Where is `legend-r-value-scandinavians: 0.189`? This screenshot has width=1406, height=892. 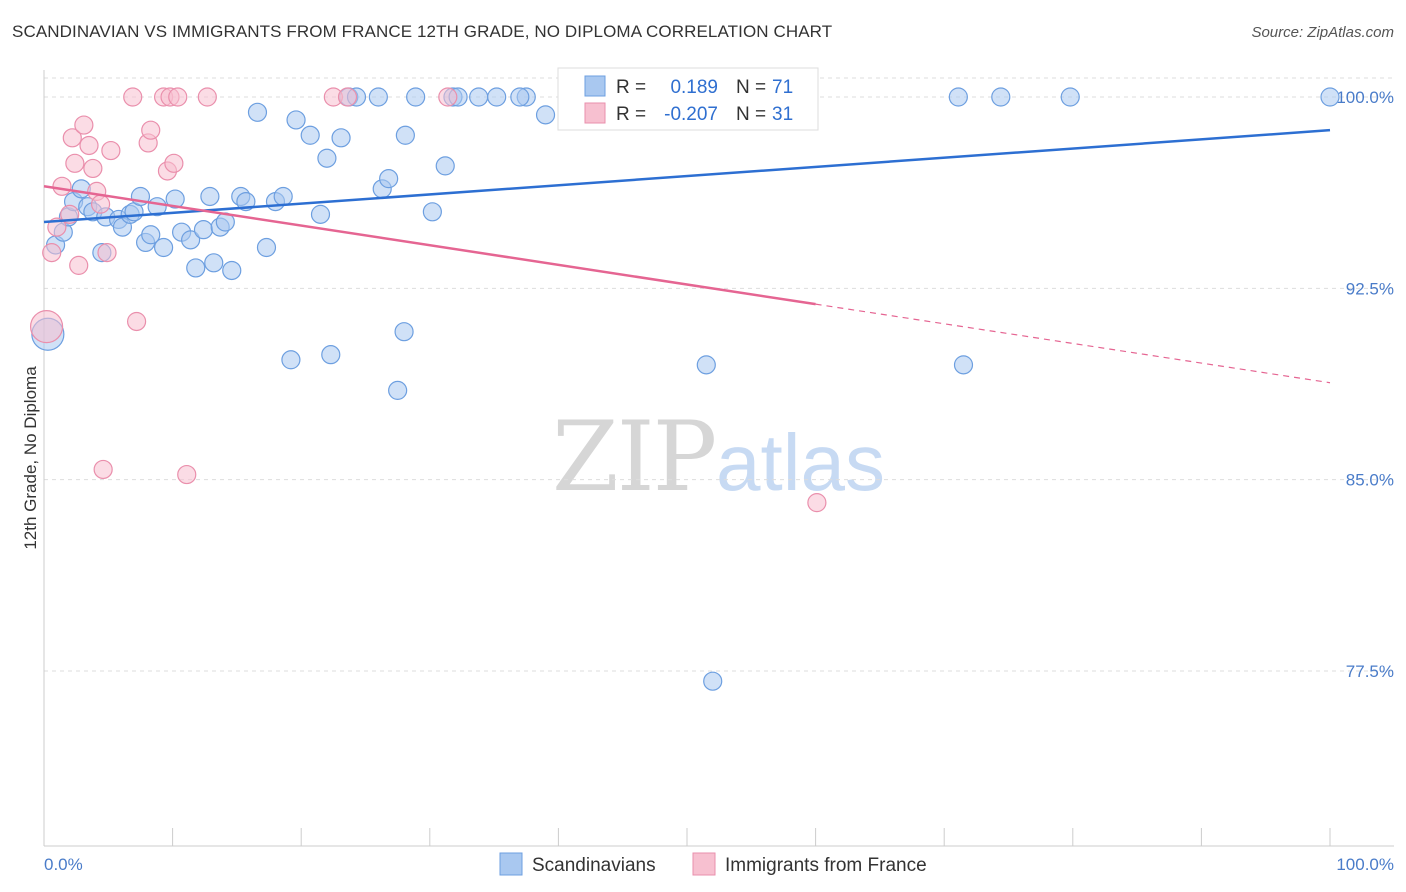 legend-r-value-scandinavians: 0.189 is located at coordinates (694, 87).